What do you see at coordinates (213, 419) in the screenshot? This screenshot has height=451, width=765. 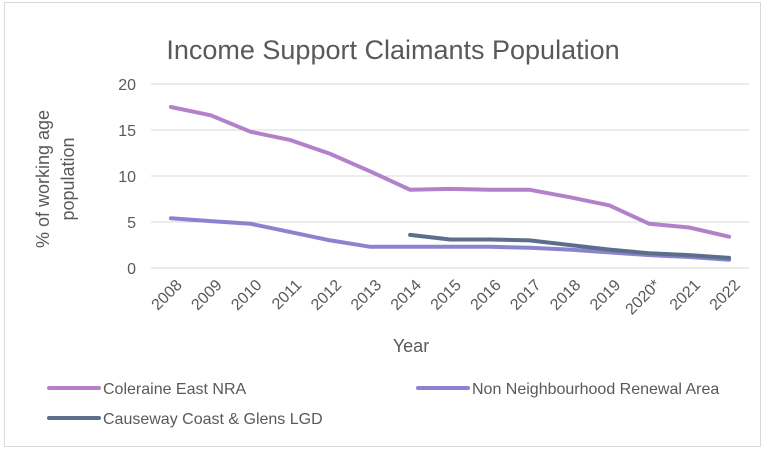 I see `legend-label-causeway-coast-glens-lgd: Causeway Coast & Glens LGD` at bounding box center [213, 419].